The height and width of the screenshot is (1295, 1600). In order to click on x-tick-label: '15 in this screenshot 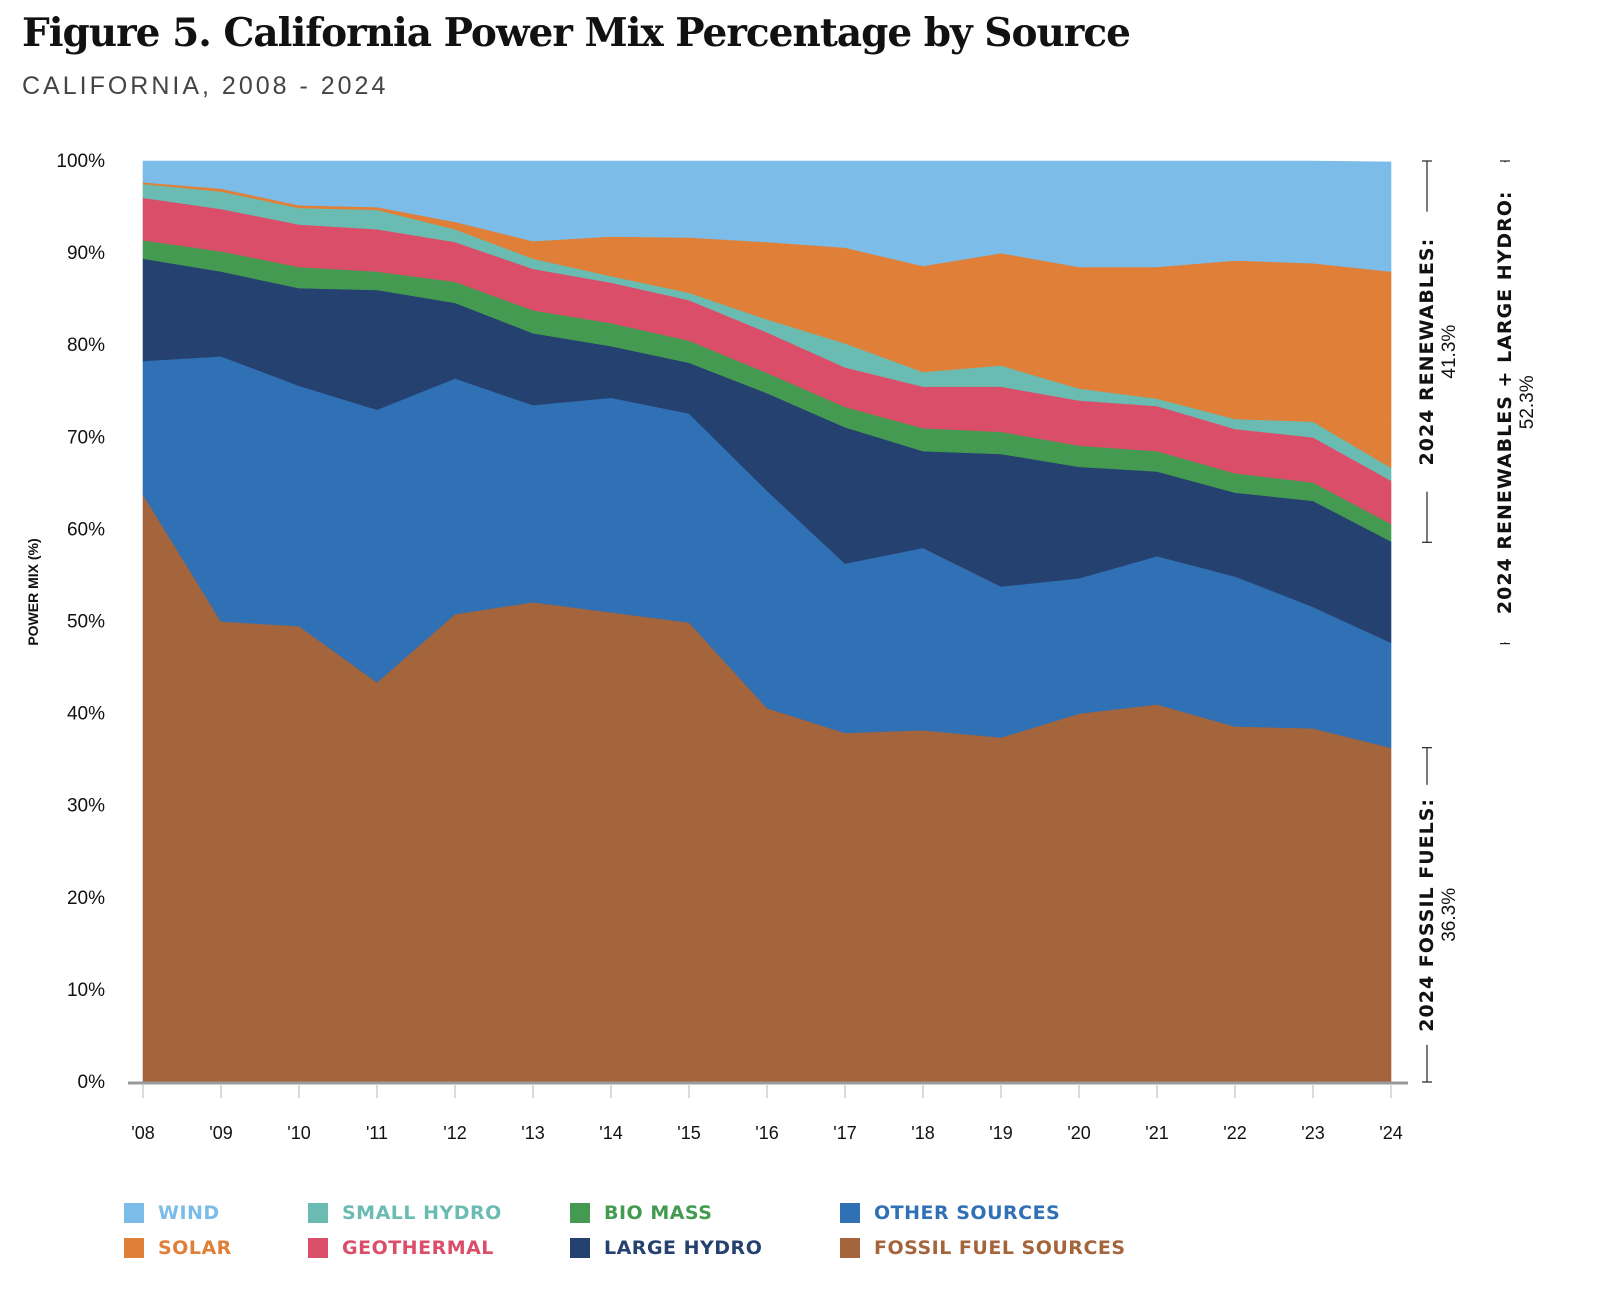, I will do `click(688, 1133)`.